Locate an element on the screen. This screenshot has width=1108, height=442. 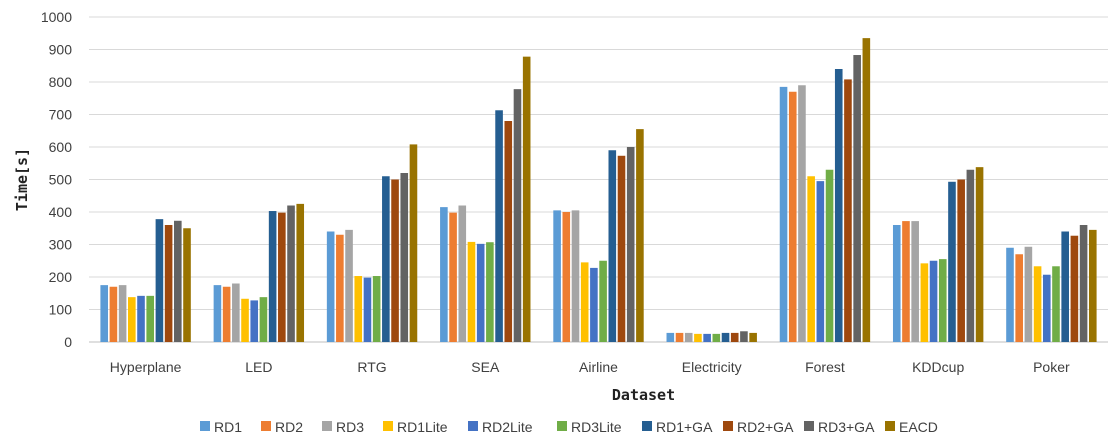
bar-rd2-ga-hyperplane is located at coordinates (168, 283).